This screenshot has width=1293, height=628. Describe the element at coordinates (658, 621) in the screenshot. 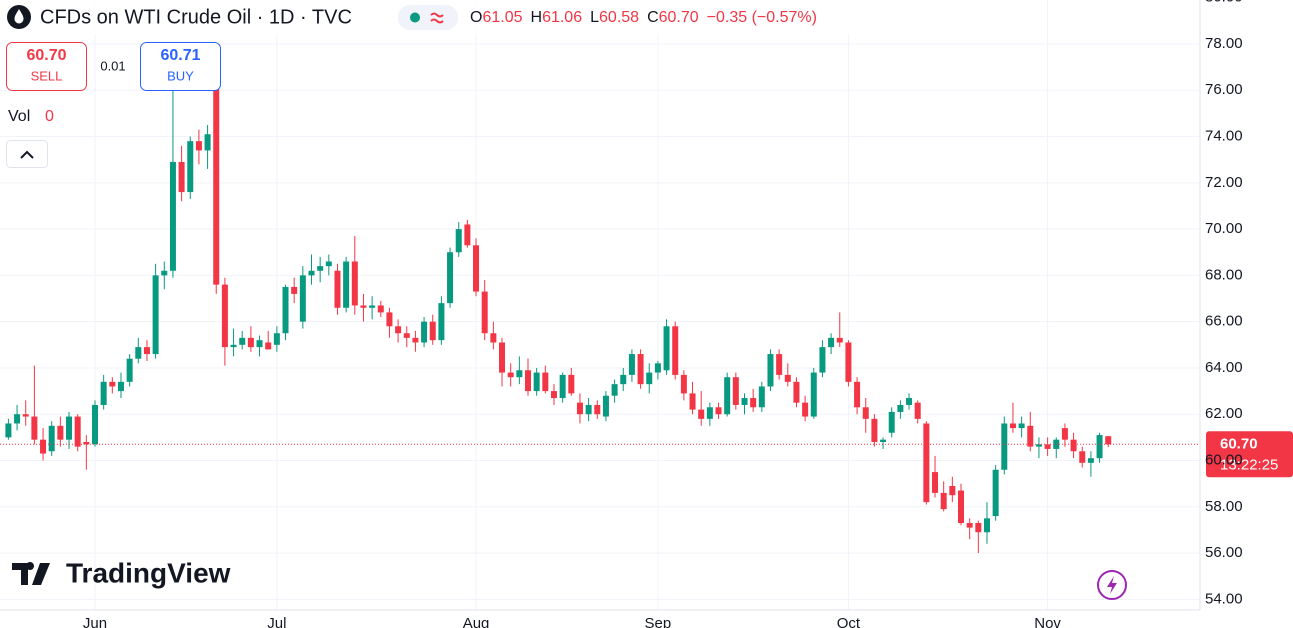

I see `x-tick-label: Sep` at that location.